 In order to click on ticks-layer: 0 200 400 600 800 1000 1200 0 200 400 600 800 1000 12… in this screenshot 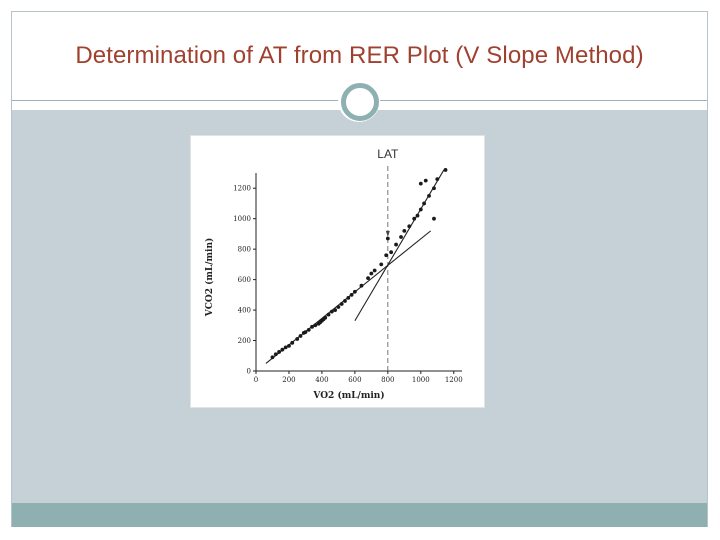, I will do `click(348, 284)`.